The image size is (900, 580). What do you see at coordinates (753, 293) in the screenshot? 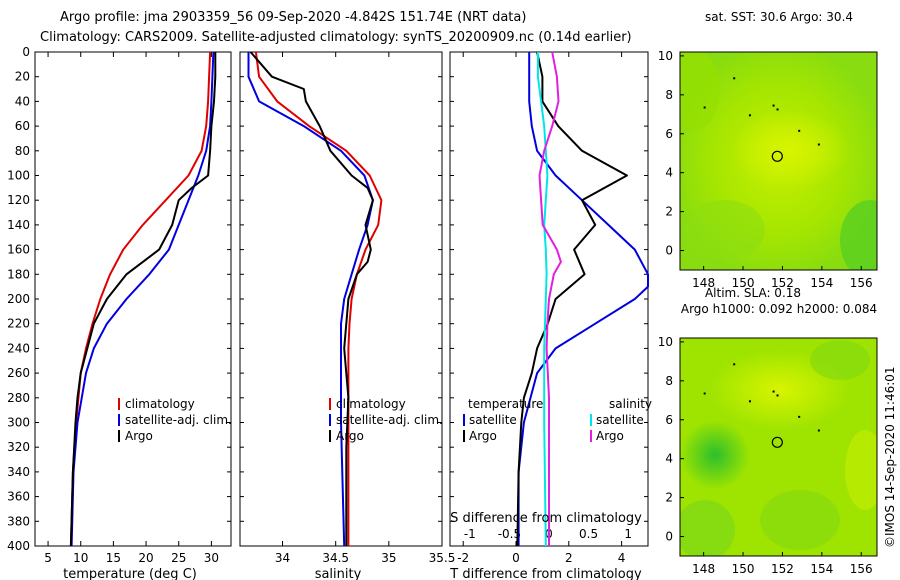
I see `sla-map-title: Altim. SLA: 0.18` at bounding box center [753, 293].